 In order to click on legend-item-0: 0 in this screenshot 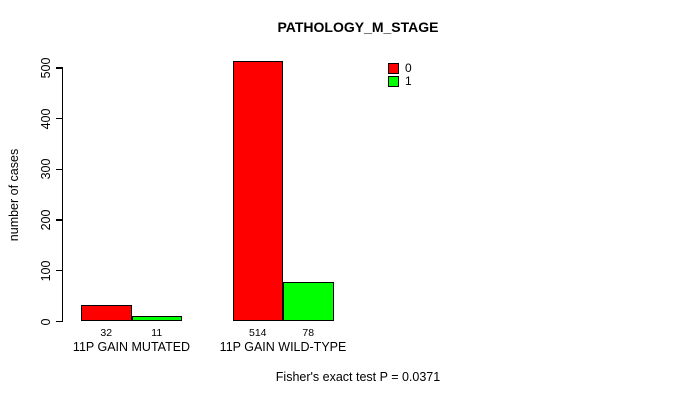, I will do `click(400, 68)`.